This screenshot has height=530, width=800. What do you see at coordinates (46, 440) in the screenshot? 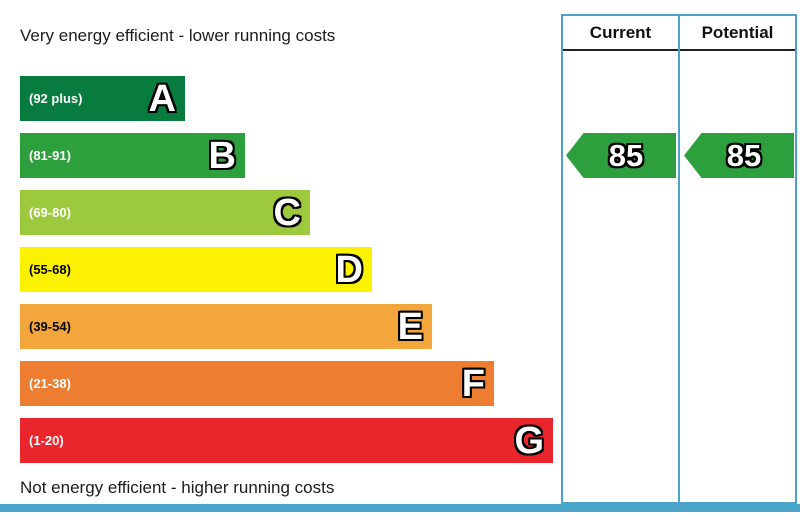
I see `band-range-label: (1-20)` at bounding box center [46, 440].